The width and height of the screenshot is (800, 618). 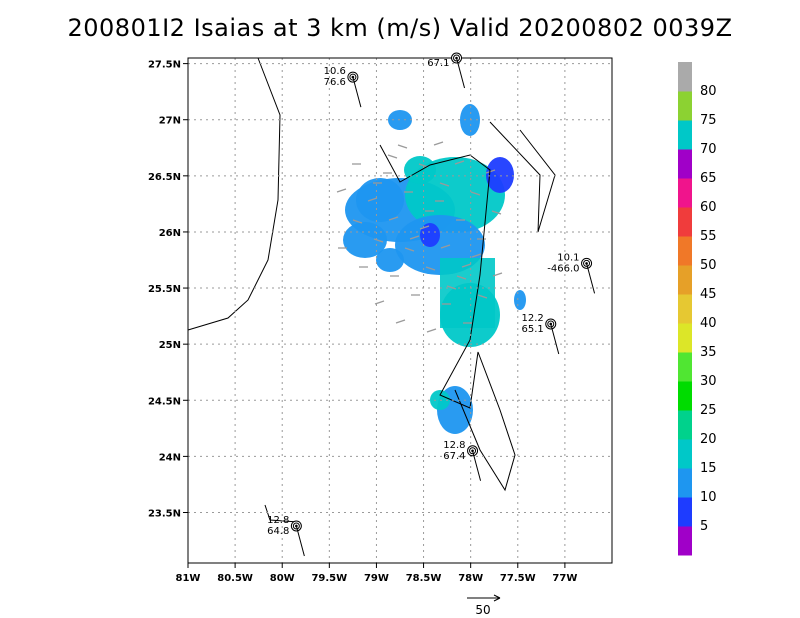 I want to click on station-marker: 12.265.1, so click(x=540, y=334).